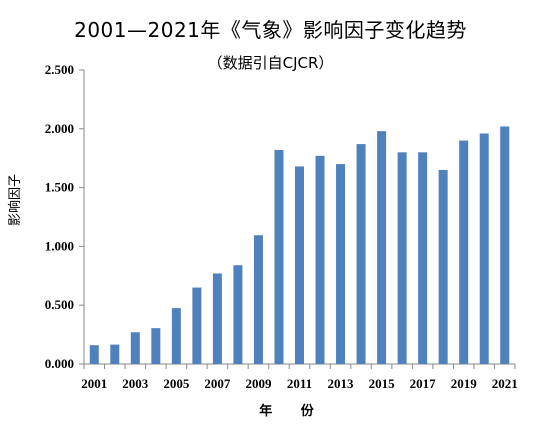 The image size is (541, 434). Describe the element at coordinates (341, 383) in the screenshot. I see `x-tick-label: 2013` at that location.